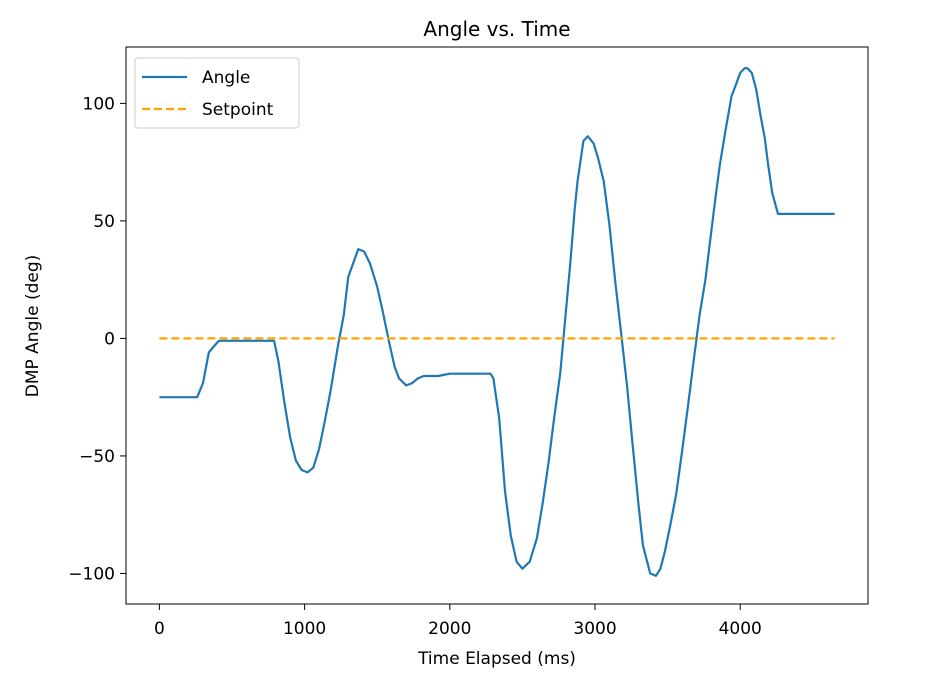 This screenshot has width=932, height=674. Describe the element at coordinates (159, 629) in the screenshot. I see `x-tick-label: 0` at that location.